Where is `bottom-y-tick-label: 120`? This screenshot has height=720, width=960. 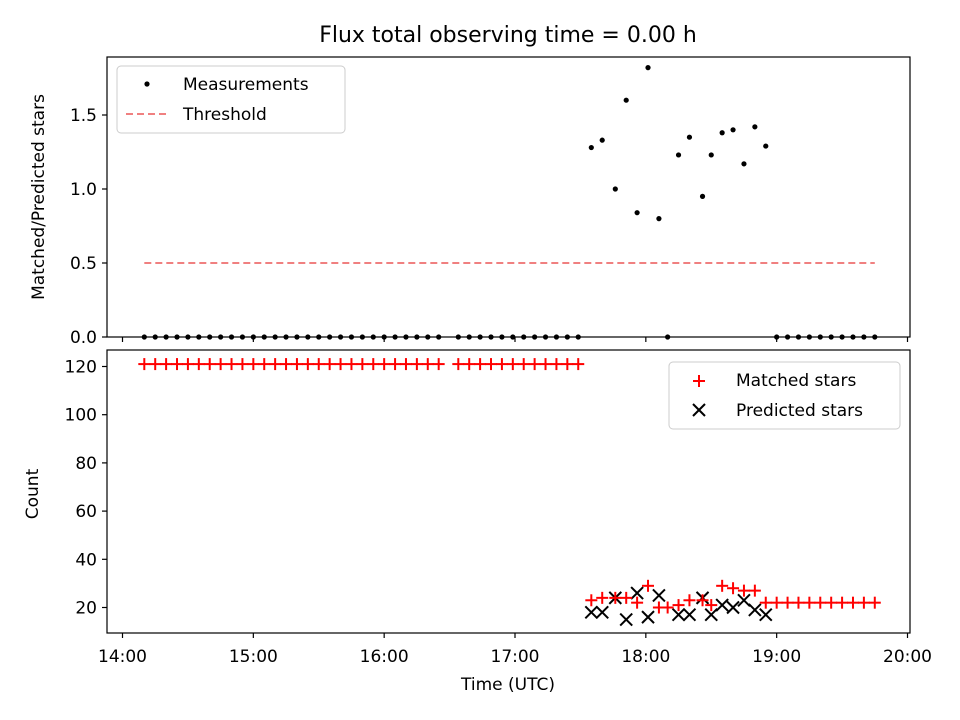 bottom-y-tick-label: 120 is located at coordinates (81, 368).